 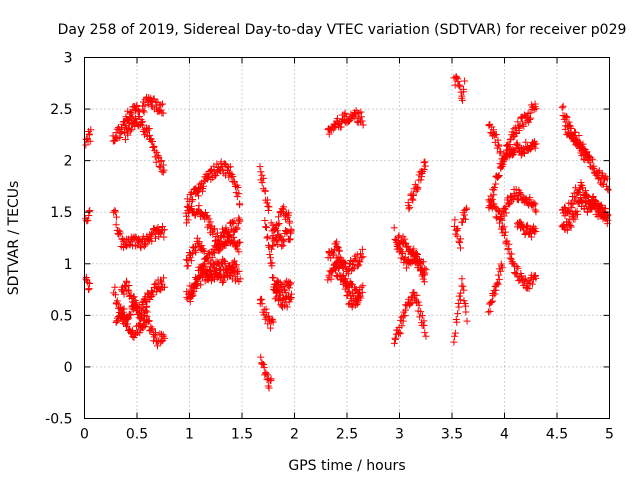 I want to click on y-tick-label: 3, so click(x=68, y=59).